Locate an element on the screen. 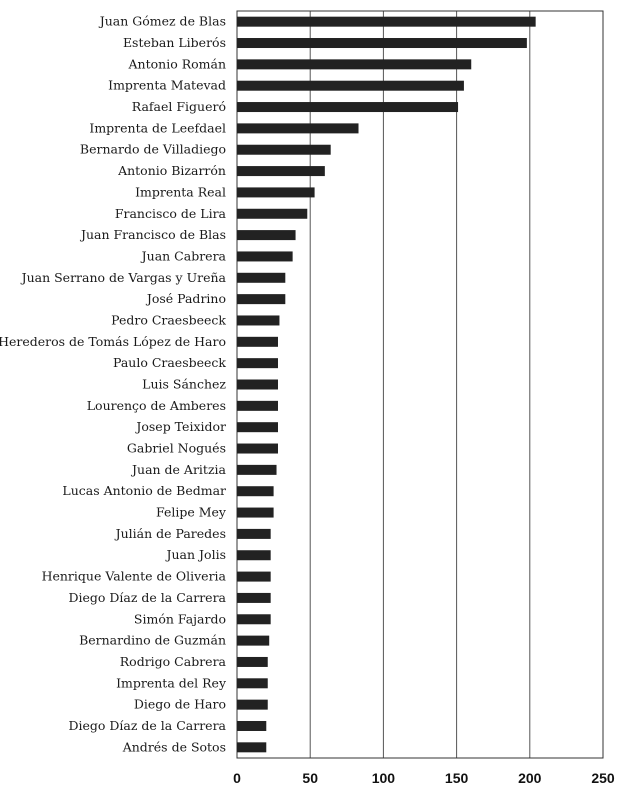 The height and width of the screenshot is (789, 617). category-label: Antonio Román is located at coordinates (177, 63).